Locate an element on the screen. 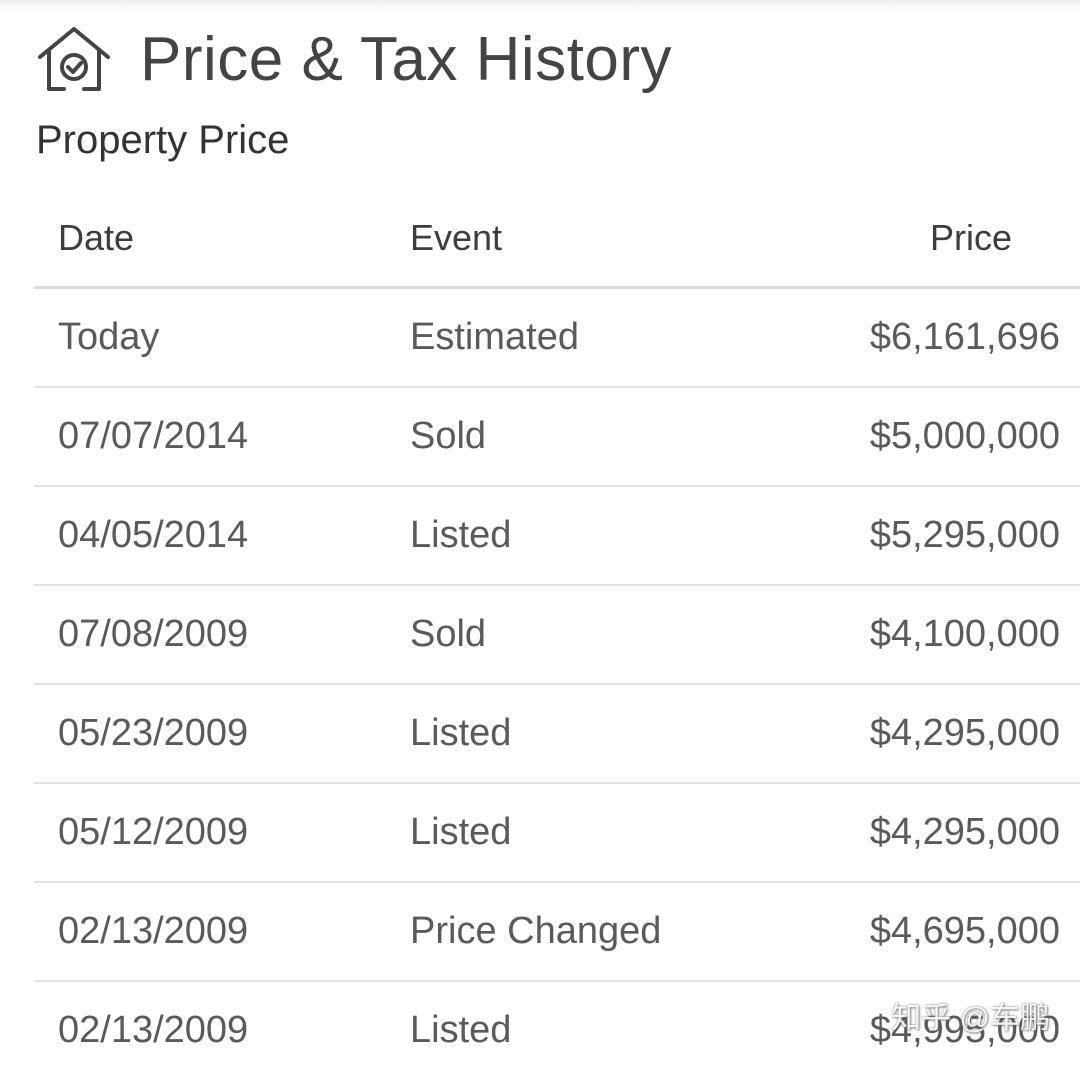  column-header-price: Price is located at coordinates (970, 237).